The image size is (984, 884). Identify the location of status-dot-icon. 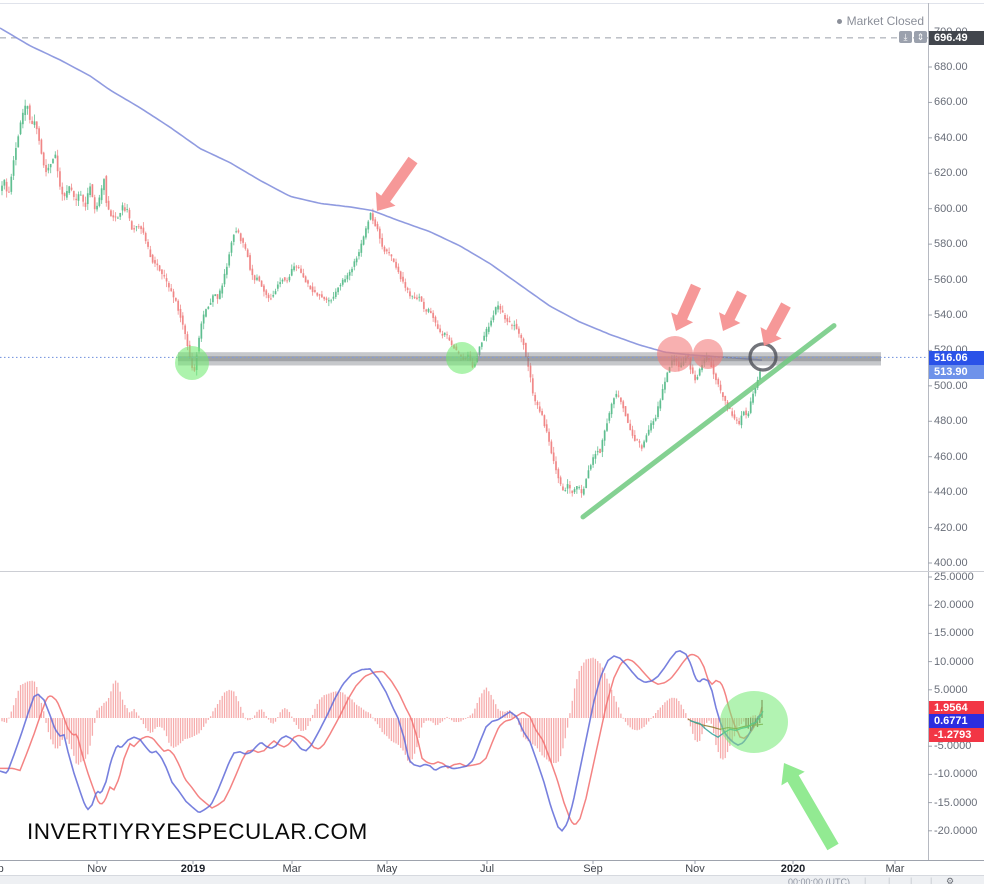
(839, 21).